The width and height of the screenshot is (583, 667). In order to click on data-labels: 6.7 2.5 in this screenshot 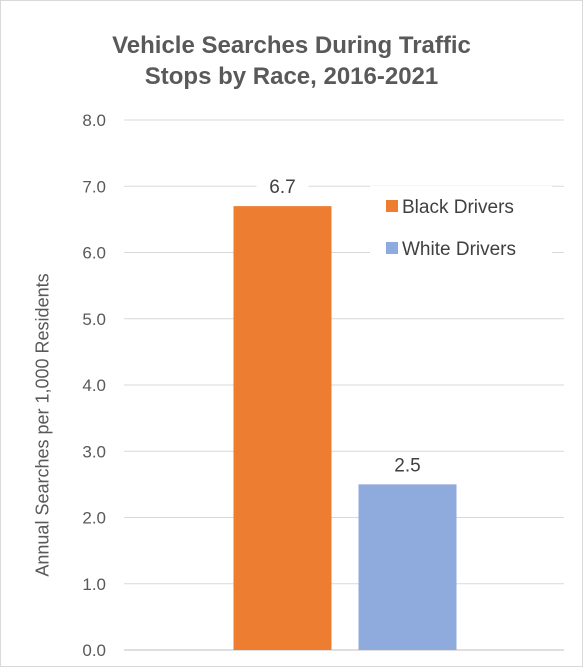, I will do `click(345, 325)`.